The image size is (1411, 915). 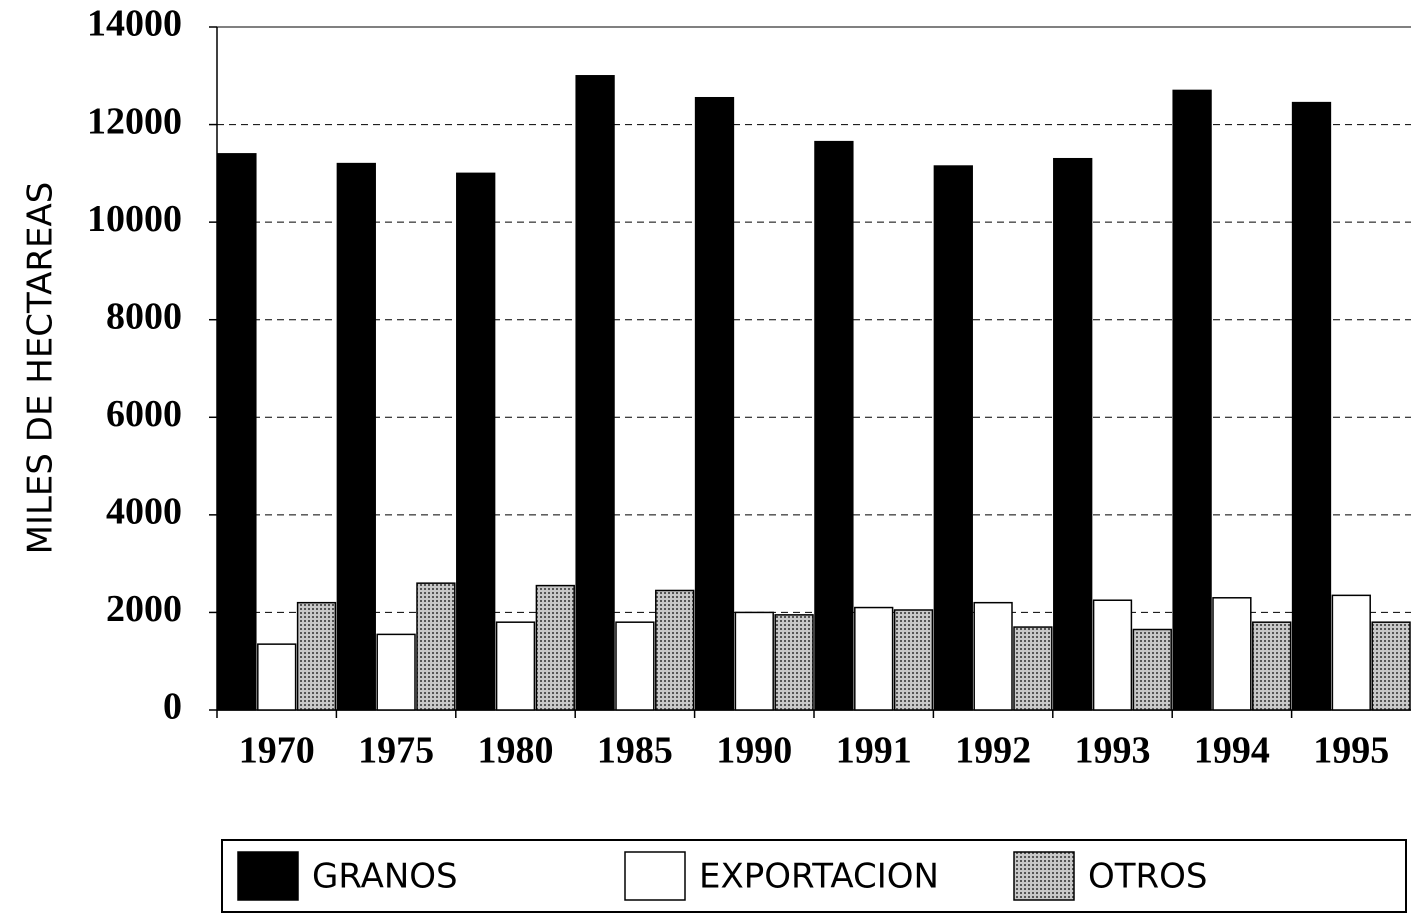 What do you see at coordinates (134, 121) in the screenshot?
I see `y-tick-label: 12000` at bounding box center [134, 121].